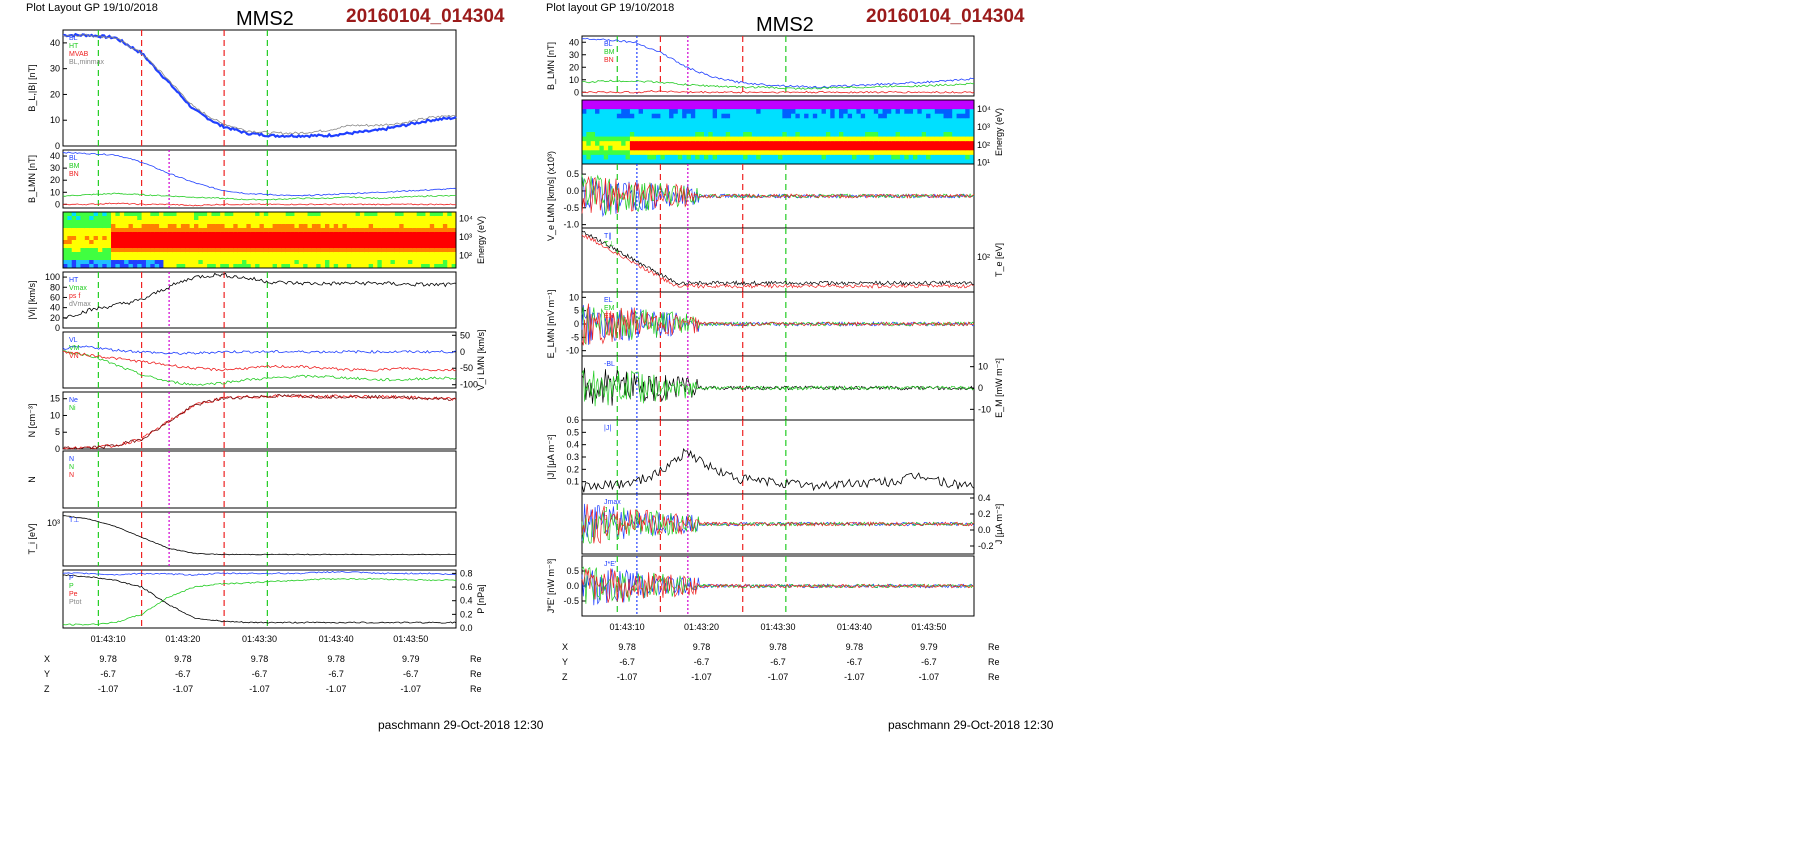 The height and width of the screenshot is (841, 1804). Describe the element at coordinates (778, 258) in the screenshot. I see `series-line` at that location.